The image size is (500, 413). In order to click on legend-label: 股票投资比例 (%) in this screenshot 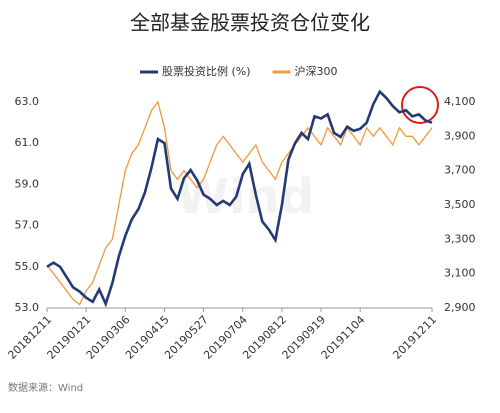, I will do `click(206, 71)`.